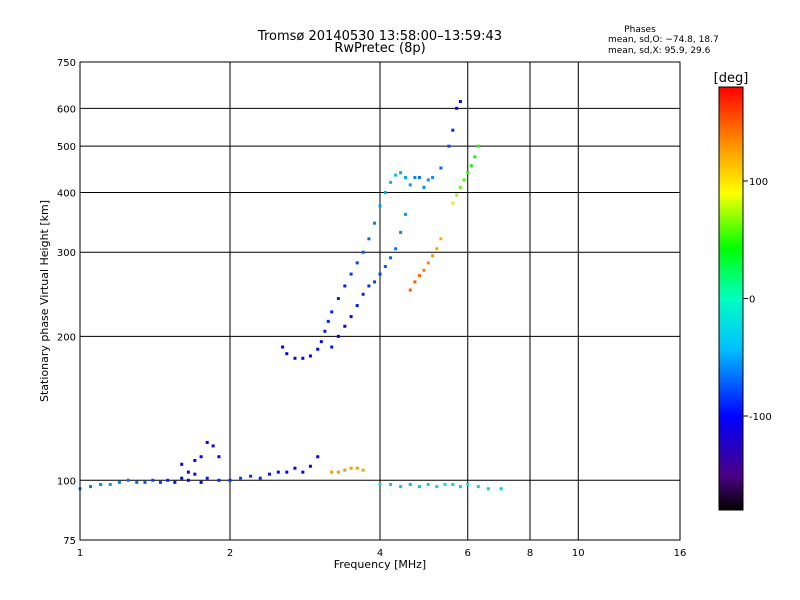 This screenshot has height=600, width=800. I want to click on colorbar-tick-label: 100, so click(758, 182).